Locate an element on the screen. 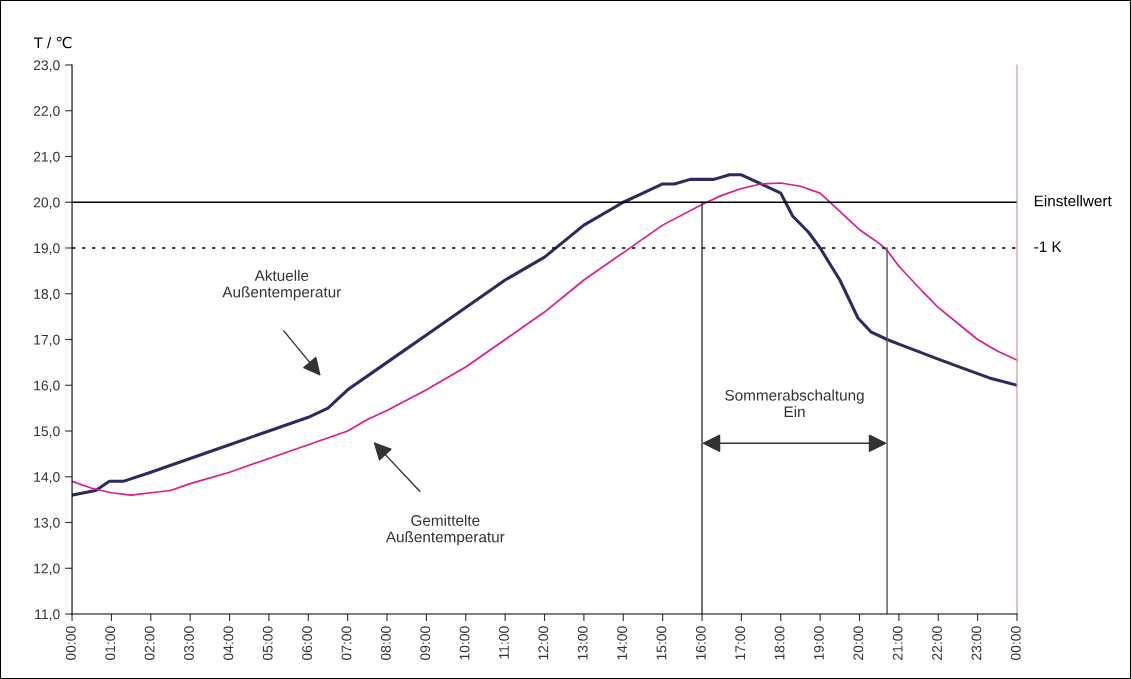 The height and width of the screenshot is (679, 1131). x-tick-label: 10:00 is located at coordinates (464, 643).